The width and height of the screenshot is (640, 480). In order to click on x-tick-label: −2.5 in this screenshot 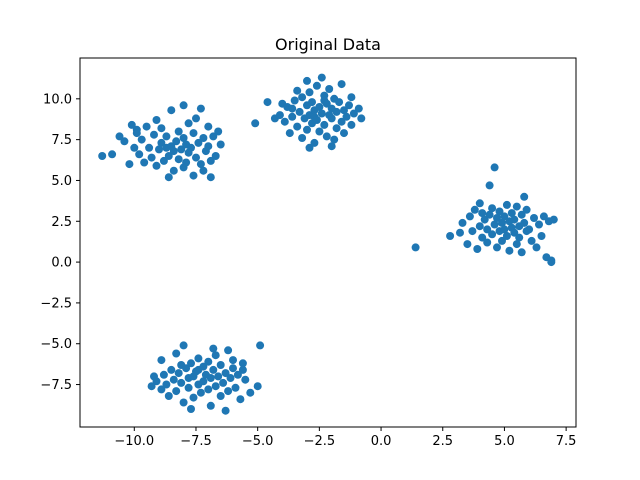, I will do `click(320, 441)`.